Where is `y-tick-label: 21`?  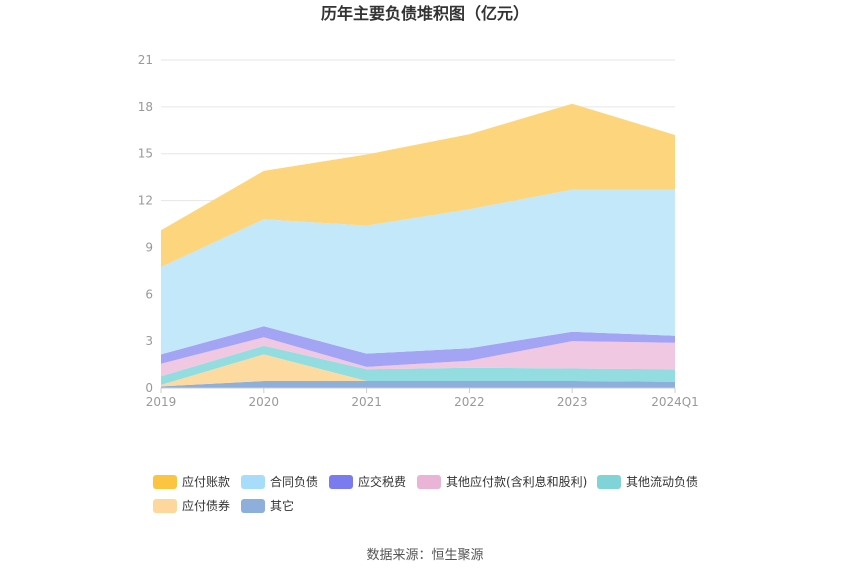
y-tick-label: 21 is located at coordinates (145, 60).